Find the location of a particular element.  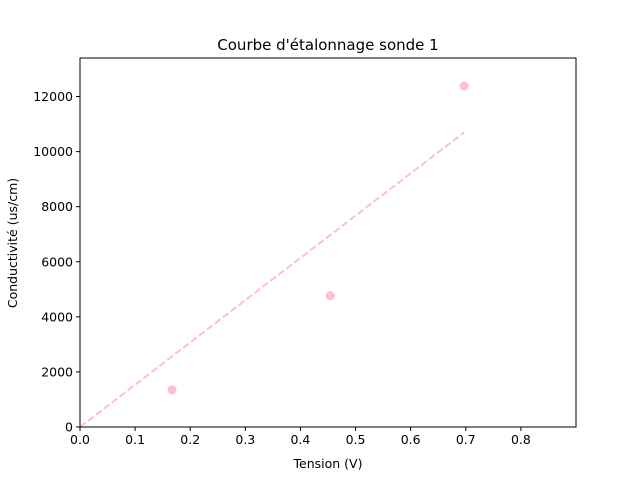

y-axis: 0 2000 4000 6000 8000 10000 12000 is located at coordinates (56, 262).